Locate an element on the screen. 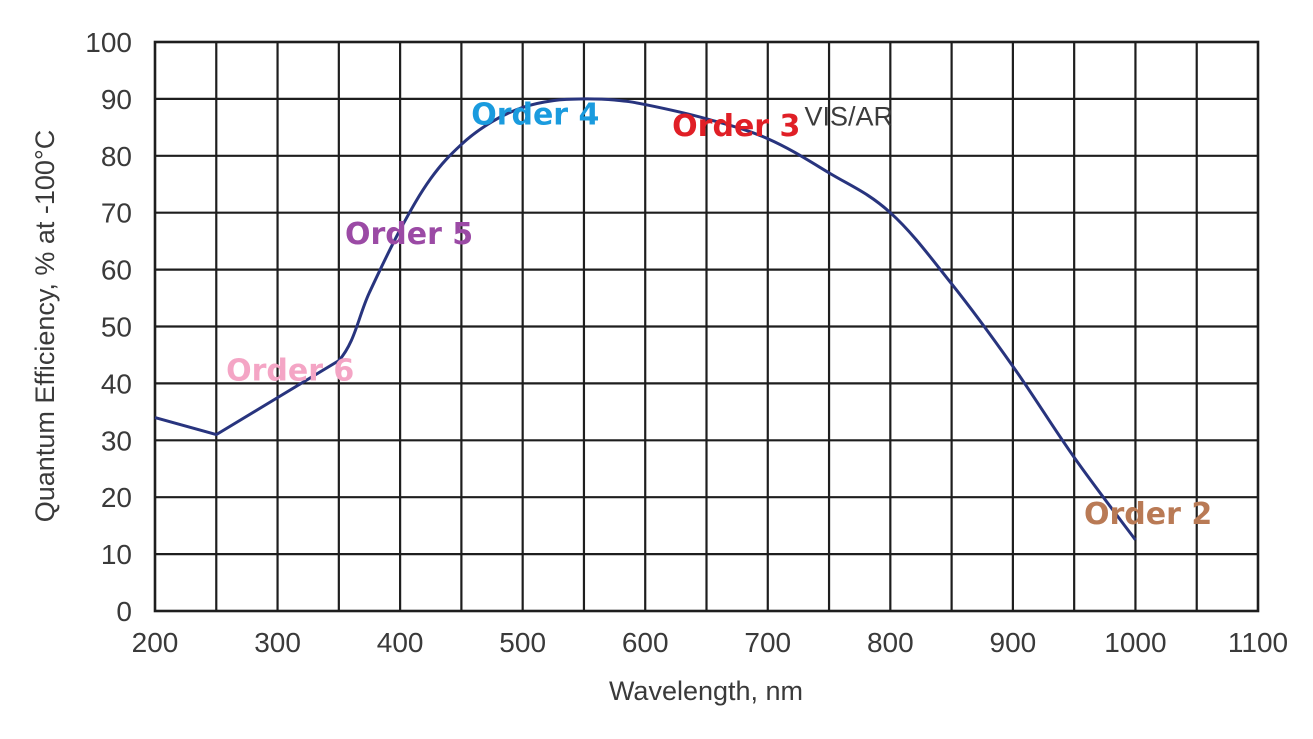 This screenshot has height=739, width=1313. y-tick-label: 60 is located at coordinates (116, 270).